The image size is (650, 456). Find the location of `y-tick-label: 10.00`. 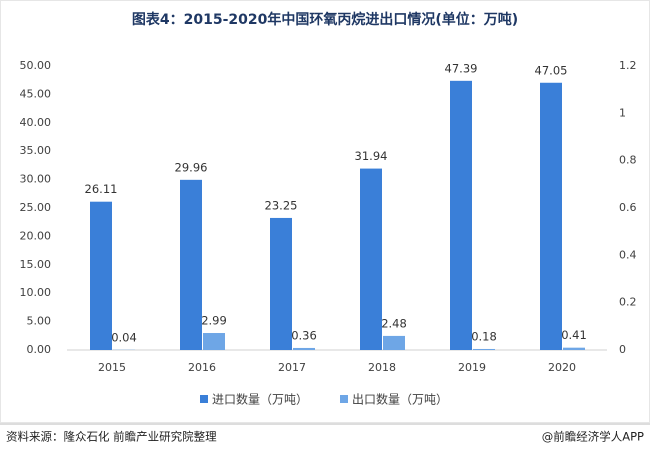

y-tick-label: 10.00 is located at coordinates (36, 292).